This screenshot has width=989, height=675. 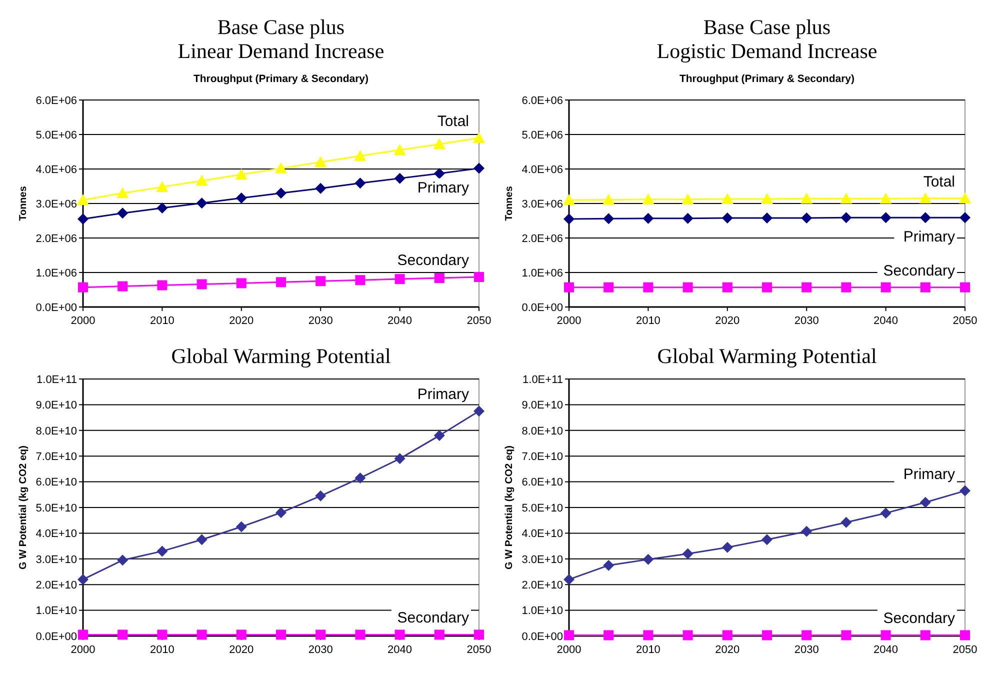 What do you see at coordinates (767, 39) in the screenshot?
I see `chart-title: Base Case plus Logistic Demand Increase` at bounding box center [767, 39].